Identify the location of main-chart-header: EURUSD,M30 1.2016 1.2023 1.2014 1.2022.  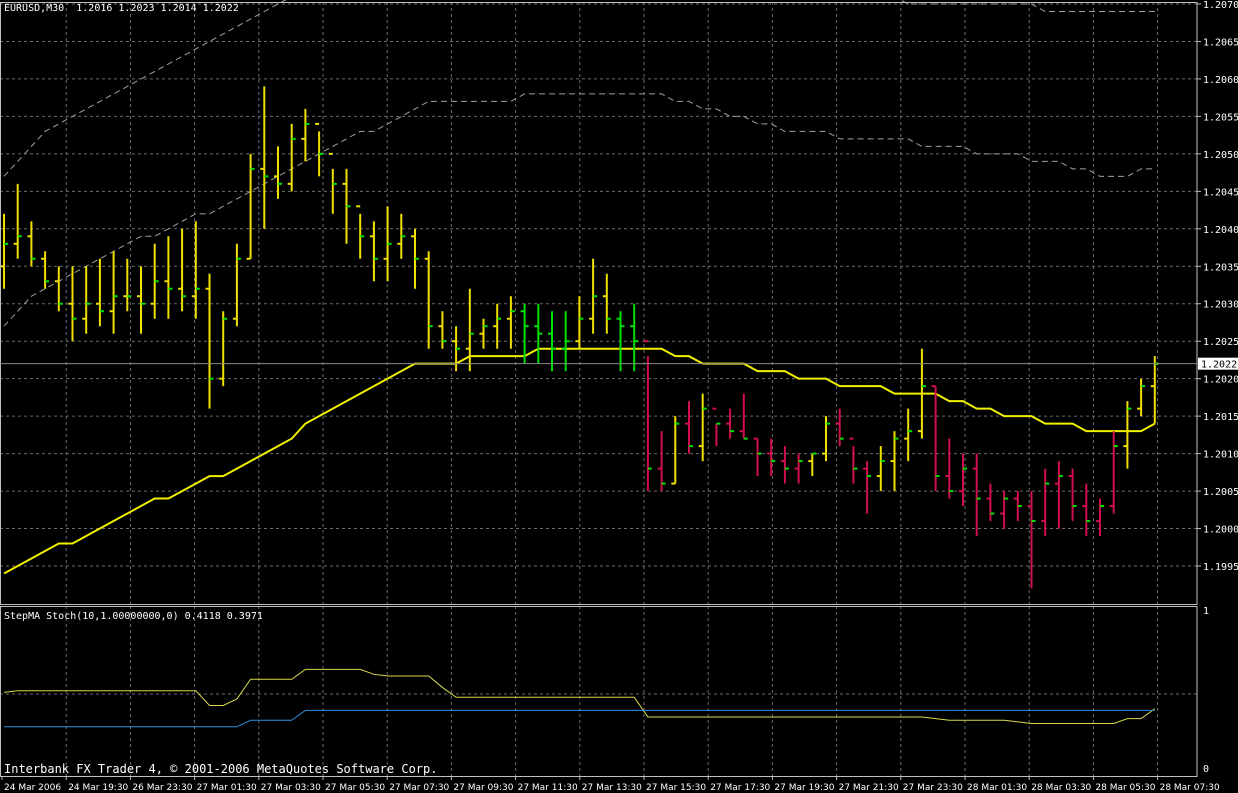
(121, 8).